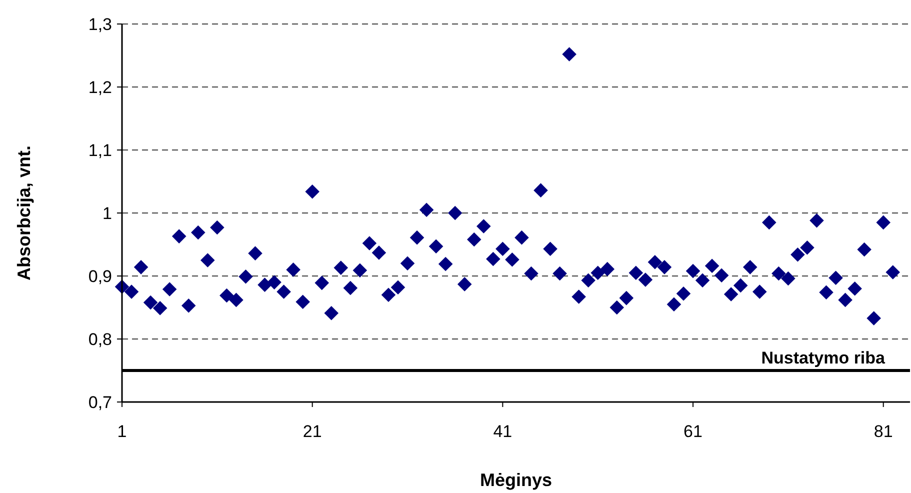 The image size is (911, 493). I want to click on x-axis-title: Mėginys, so click(516, 480).